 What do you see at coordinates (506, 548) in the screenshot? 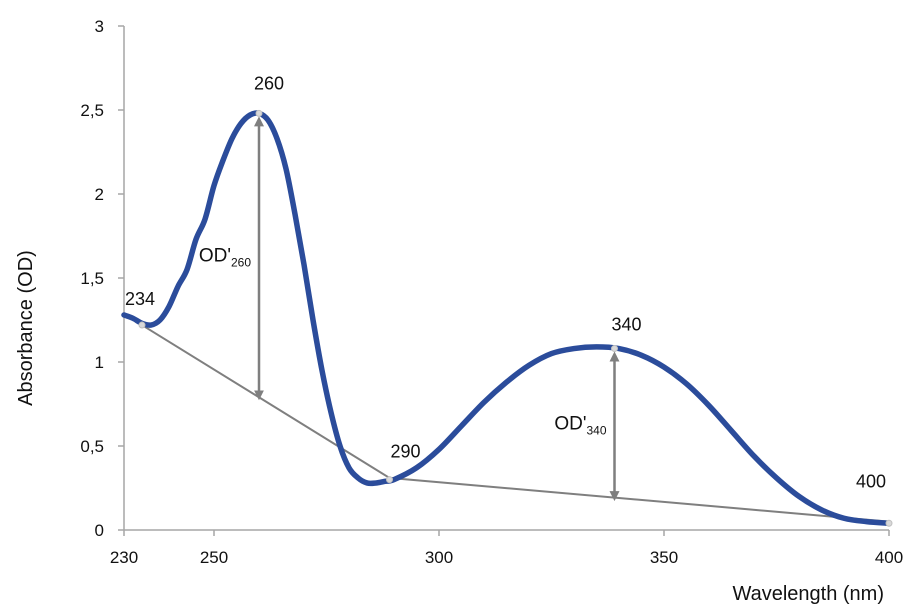
I see `x-ticks: 230 250 300 350 400` at bounding box center [506, 548].